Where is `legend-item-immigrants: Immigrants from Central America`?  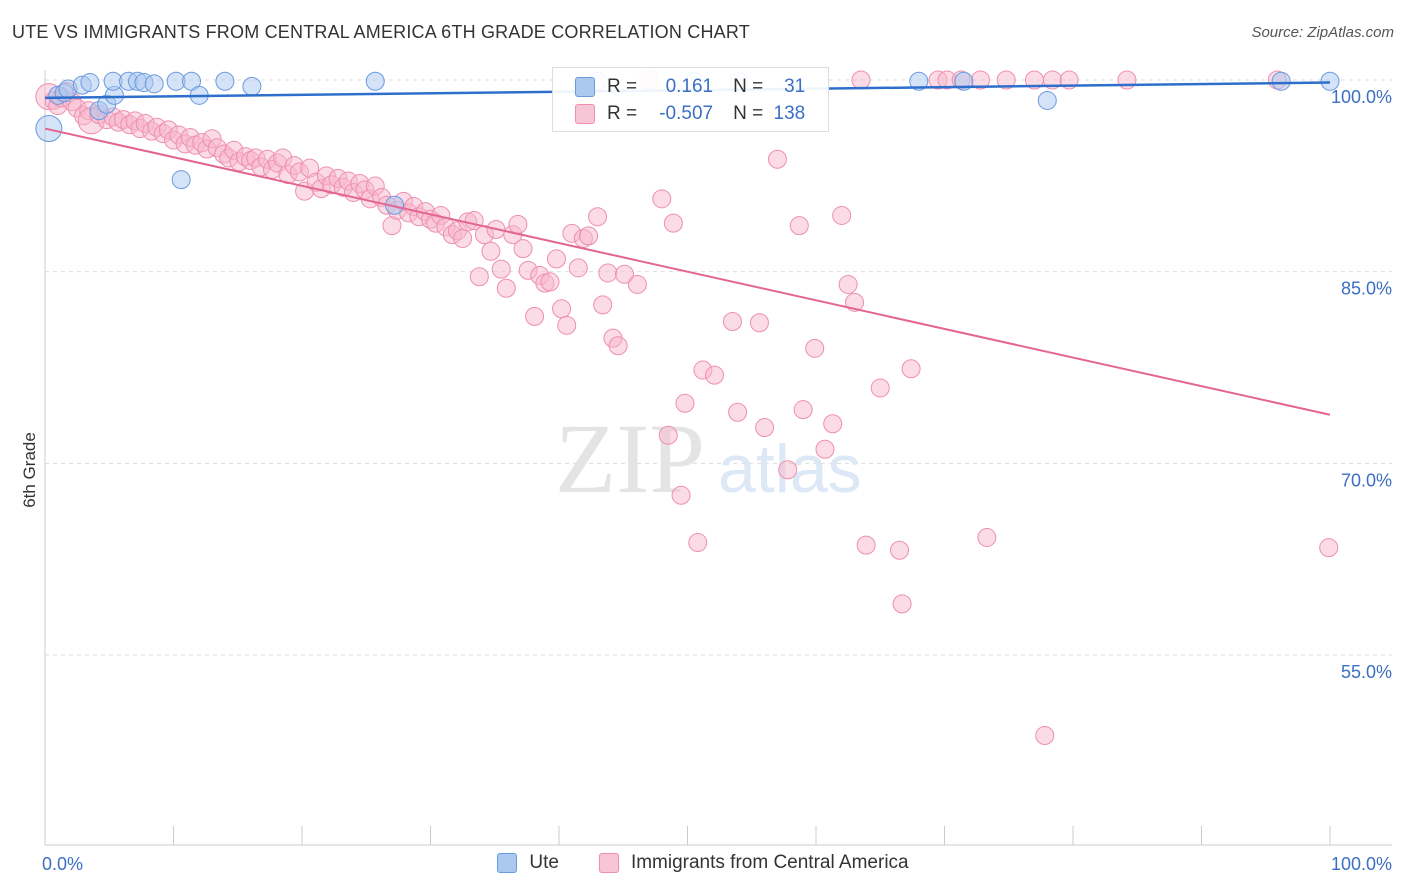 legend-item-immigrants: Immigrants from Central America is located at coordinates (753, 863).